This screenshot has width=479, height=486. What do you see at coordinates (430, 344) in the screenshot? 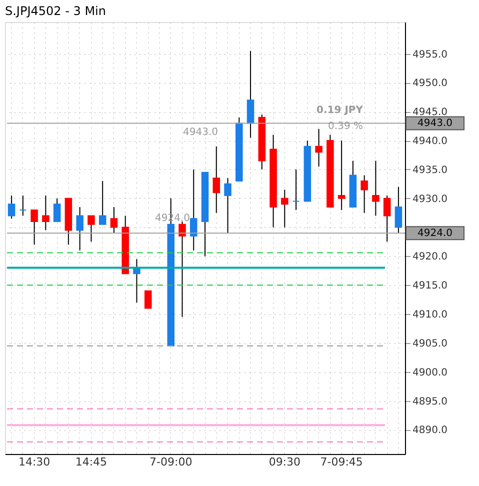
I see `y-tick-label: 4905.0` at bounding box center [430, 344].